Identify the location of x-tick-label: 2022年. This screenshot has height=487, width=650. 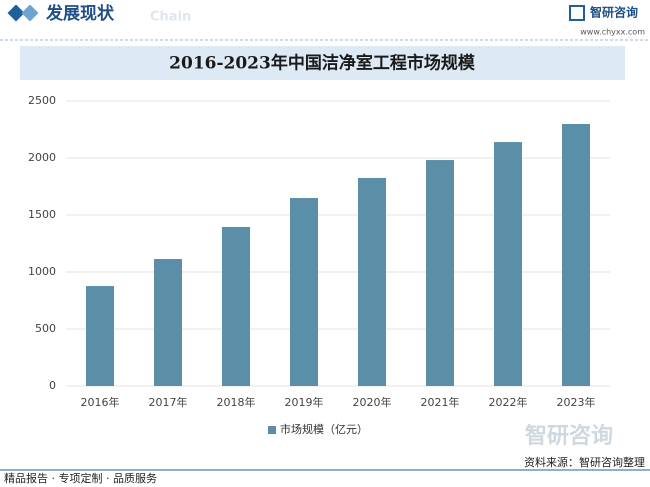
(508, 402).